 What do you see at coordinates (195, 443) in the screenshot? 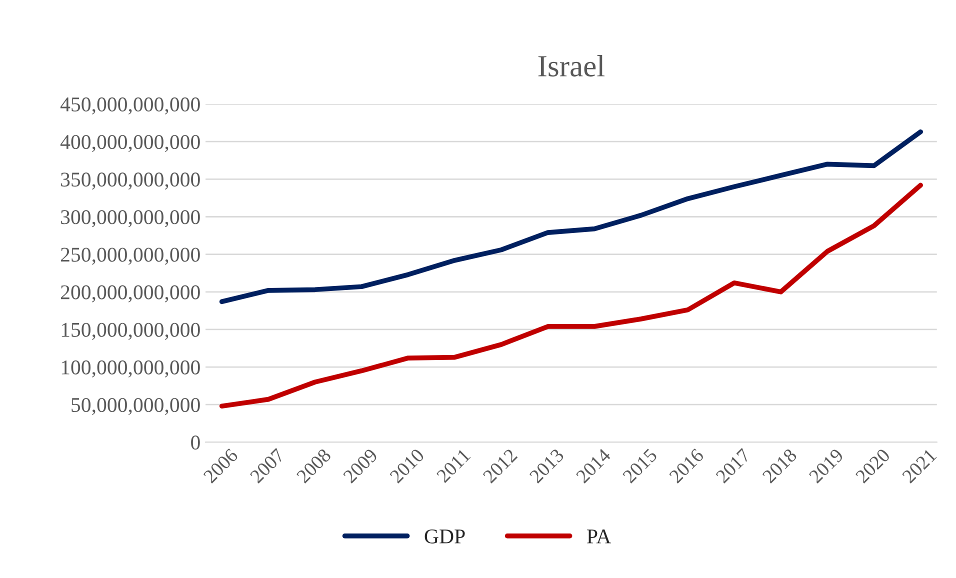
I see `y-tick-label: 0` at bounding box center [195, 443].